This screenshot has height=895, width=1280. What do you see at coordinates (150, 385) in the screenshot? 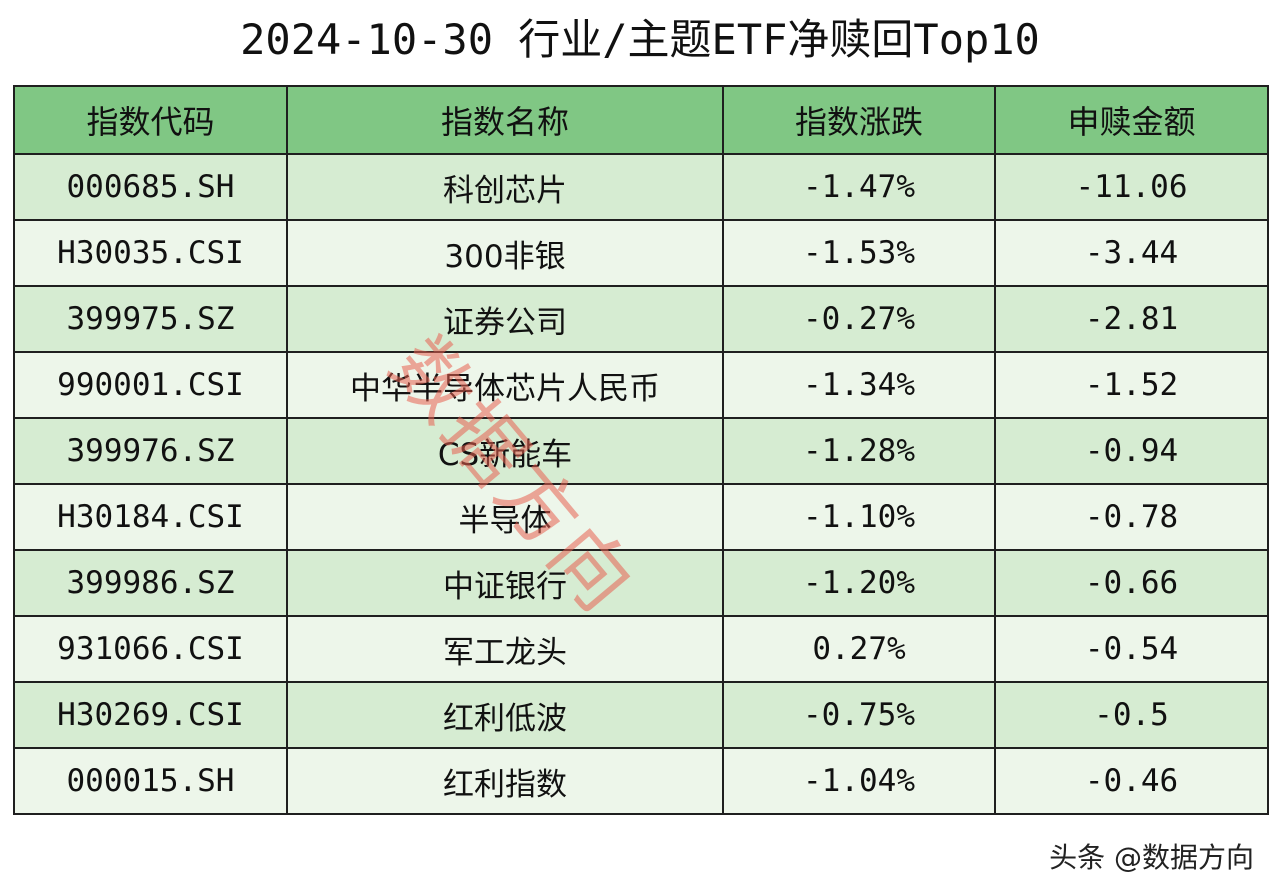
I see `cell-index-code: 990001.CSI` at bounding box center [150, 385].